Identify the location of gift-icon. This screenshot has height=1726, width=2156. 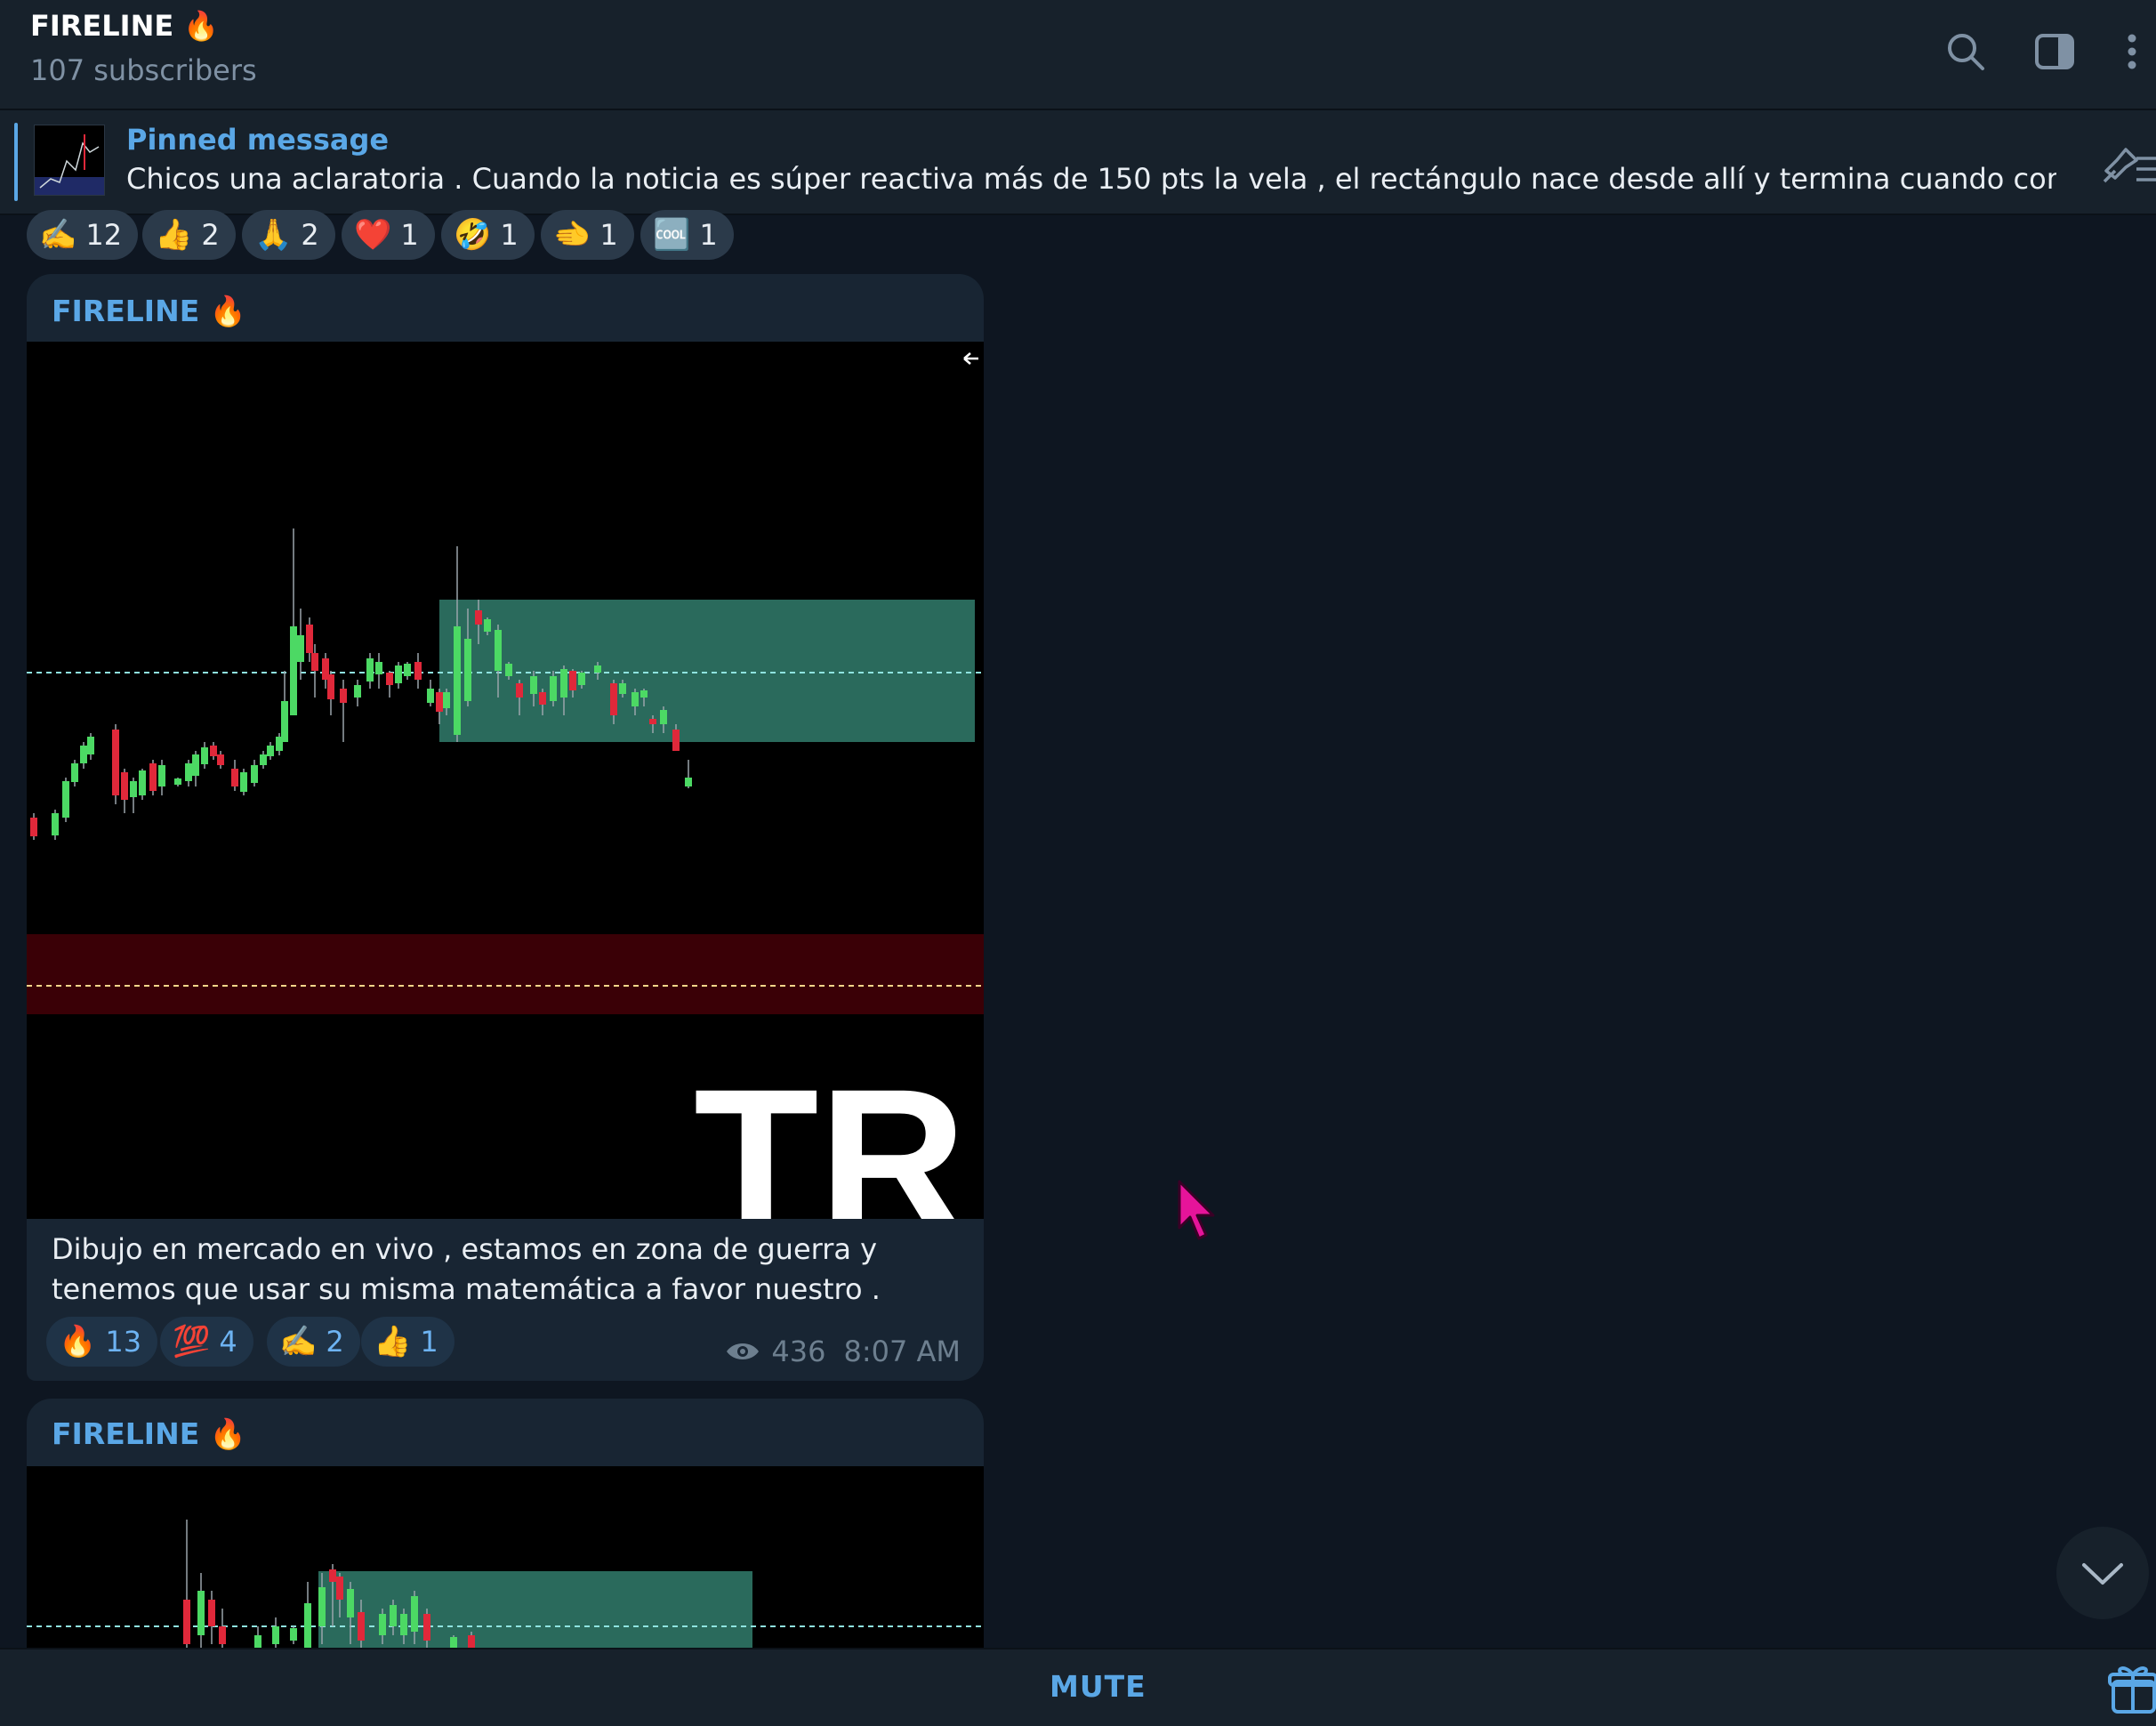
(2132, 1688).